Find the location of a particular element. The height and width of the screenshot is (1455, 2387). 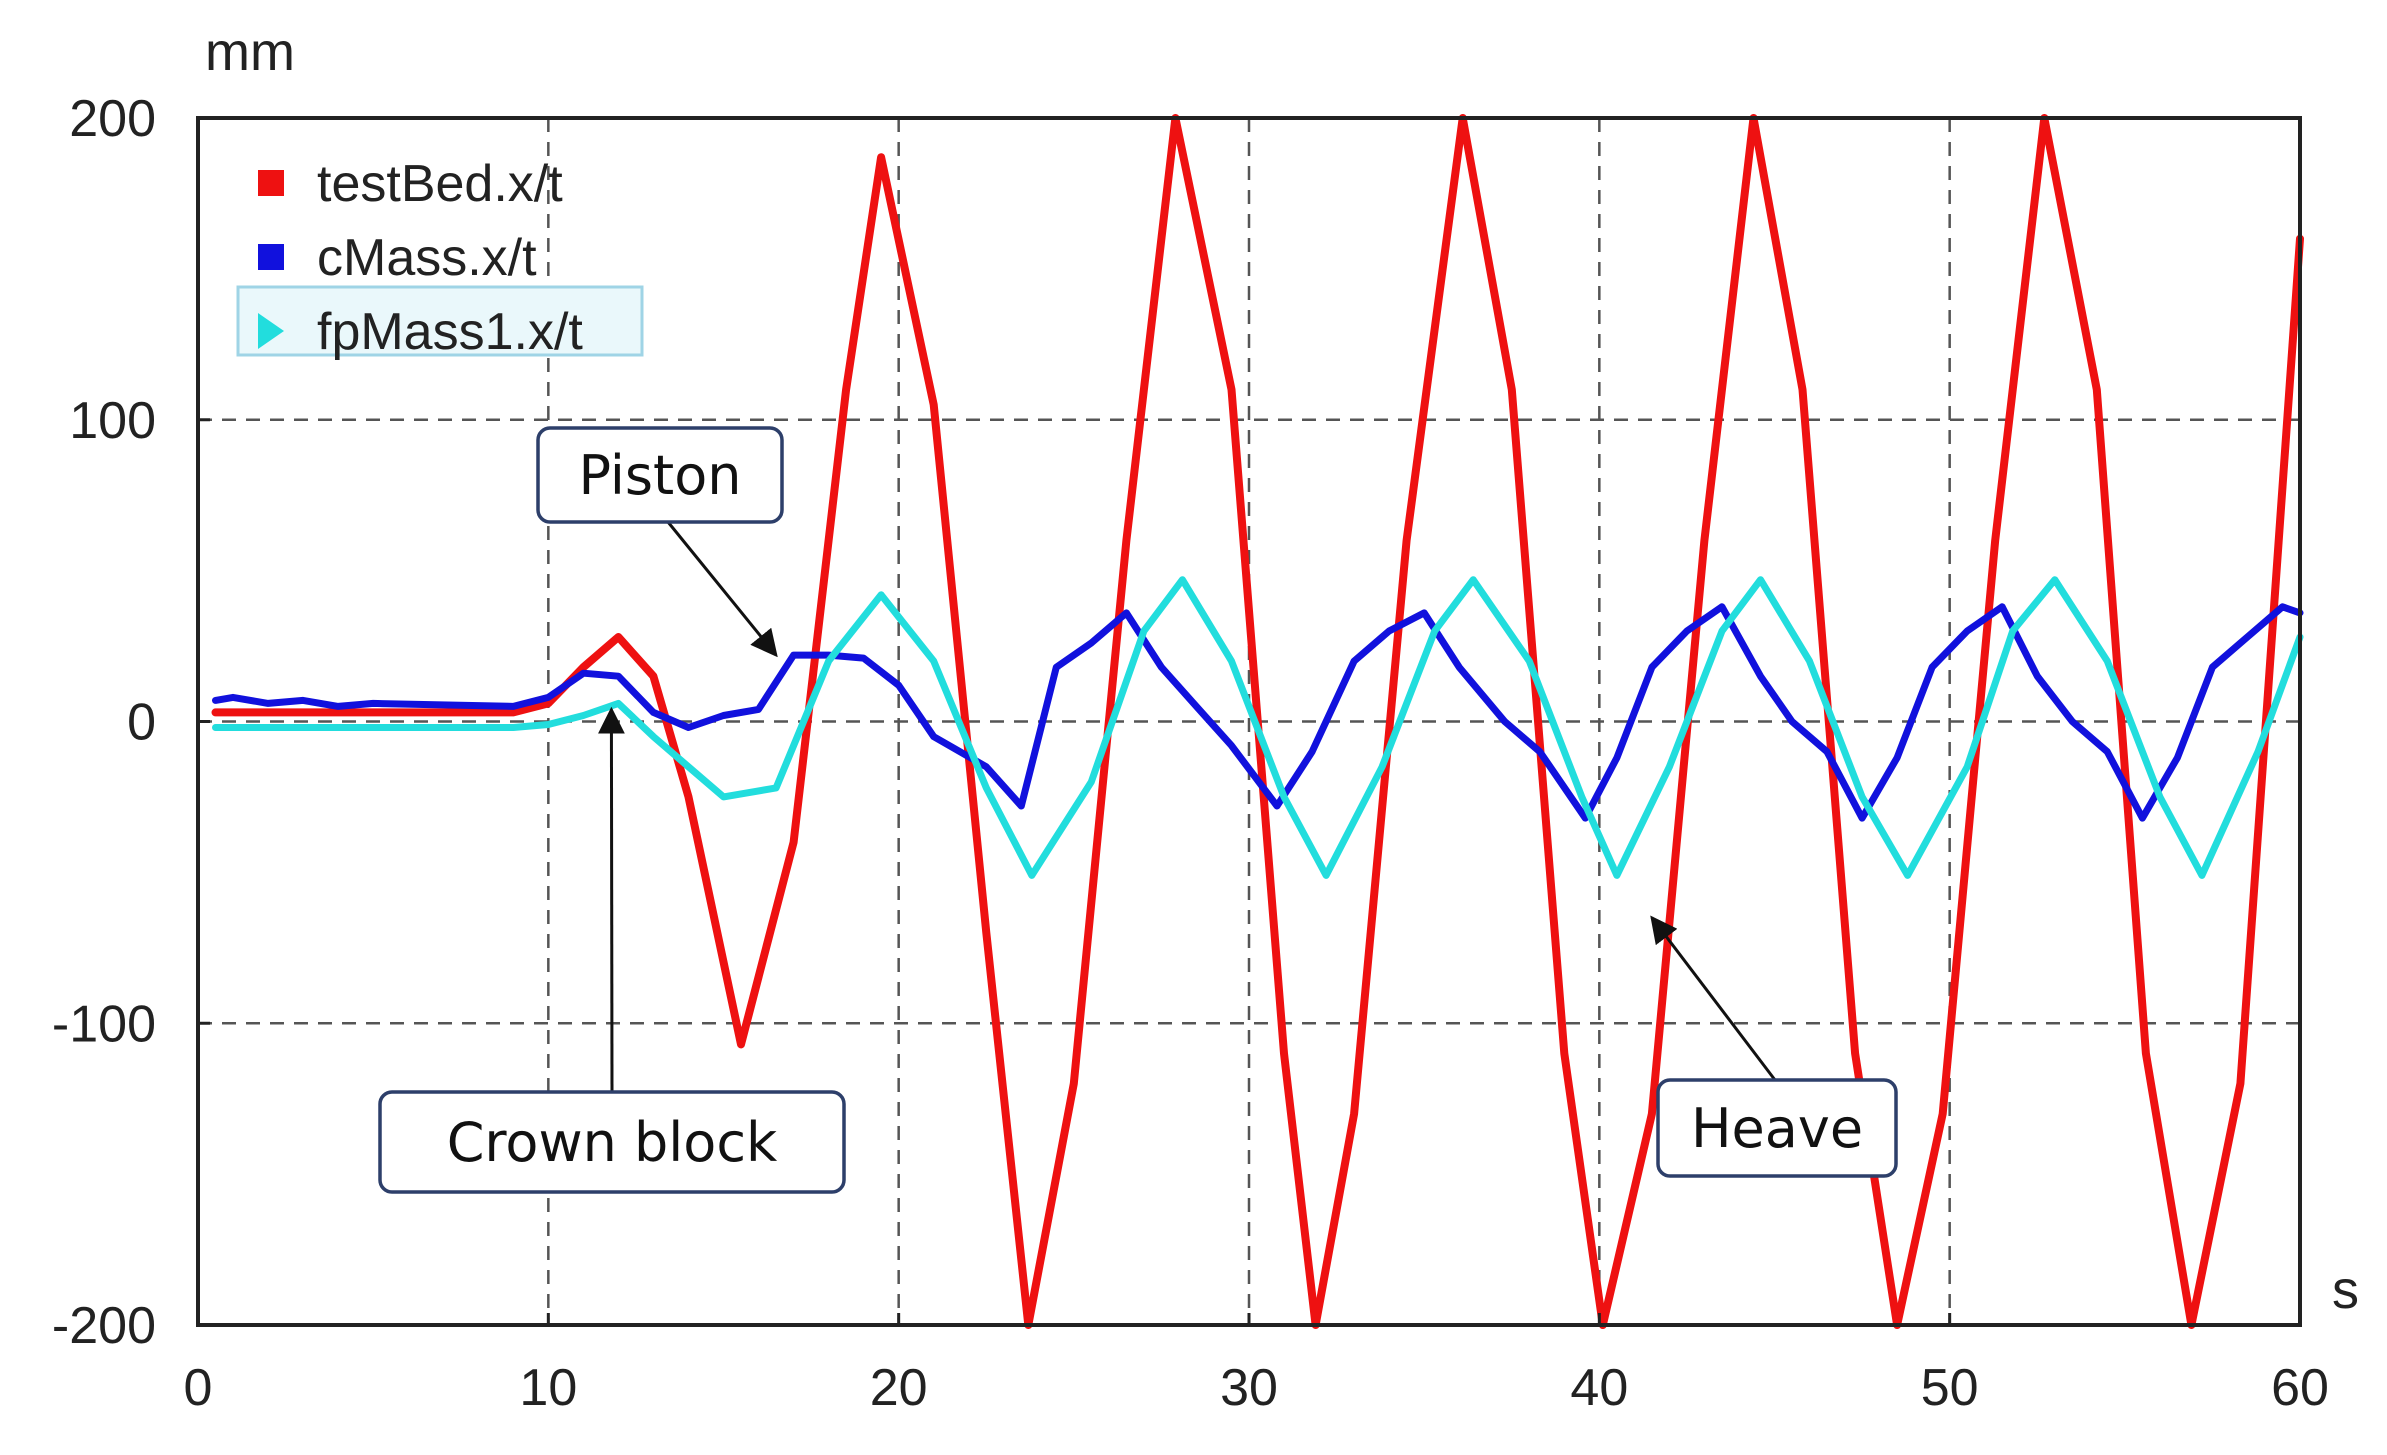

callout-label: Piston is located at coordinates (660, 475).